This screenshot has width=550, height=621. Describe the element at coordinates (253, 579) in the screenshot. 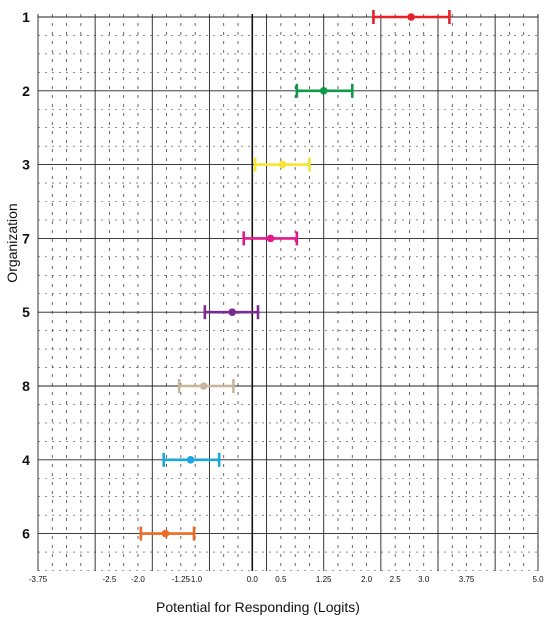

I see `x-tick-label: 0.0` at that location.